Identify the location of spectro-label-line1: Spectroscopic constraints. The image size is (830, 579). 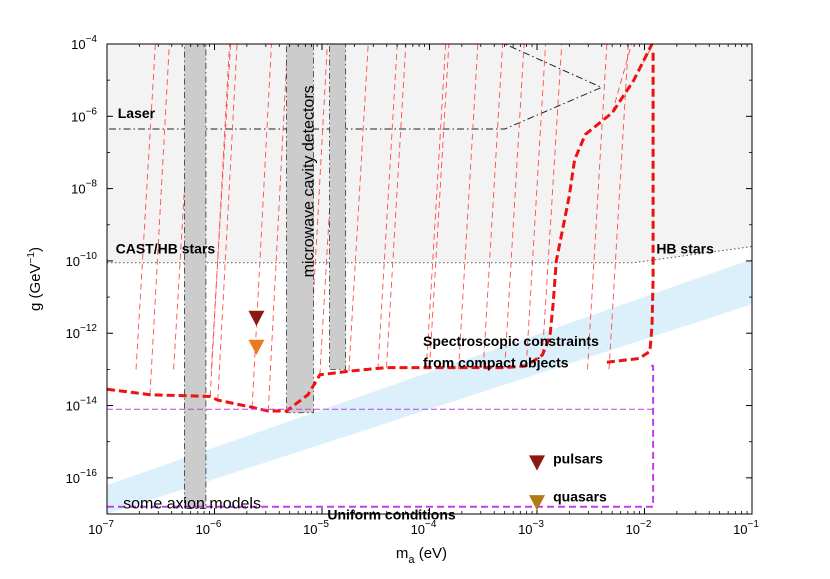
(511, 341).